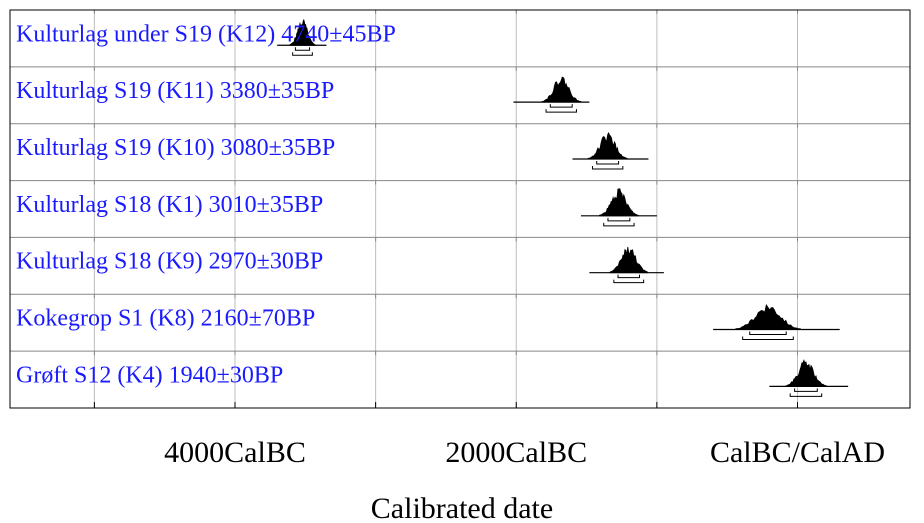  Describe the element at coordinates (432, 374) in the screenshot. I see `sample-row: Grøft S12 (K4) 1940±30BP` at that location.